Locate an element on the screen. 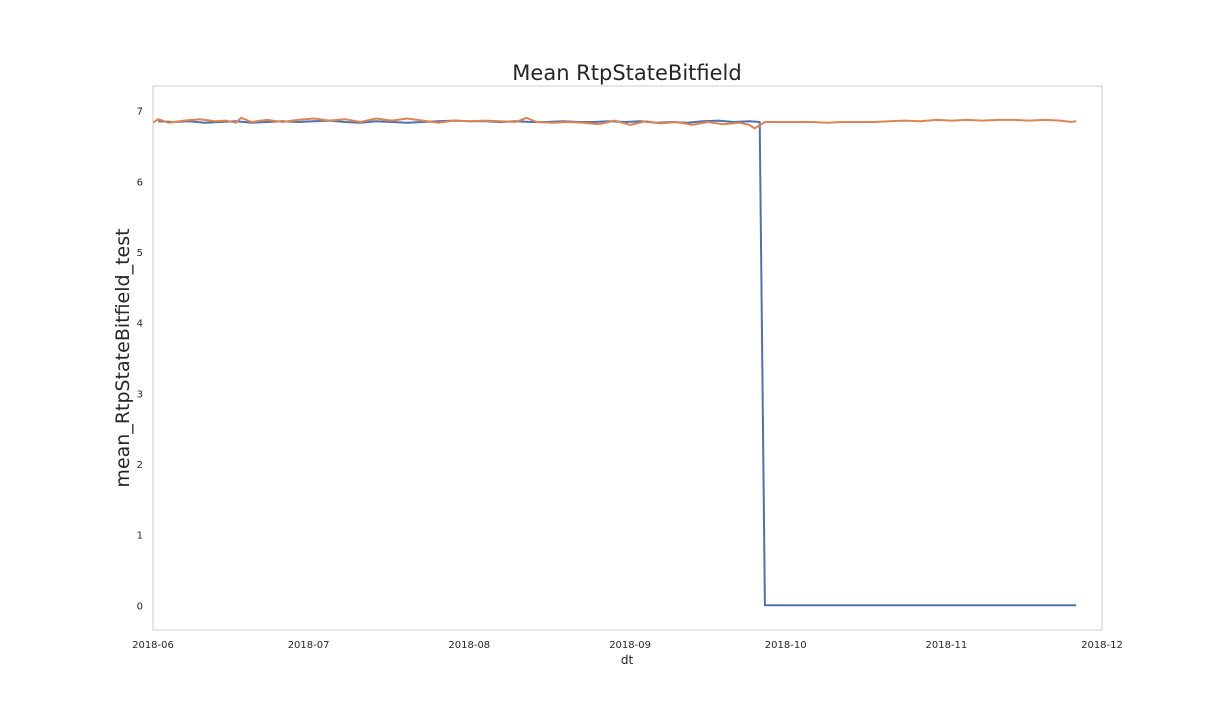 The height and width of the screenshot is (720, 1224). y-tick-label: 1 is located at coordinates (140, 536).